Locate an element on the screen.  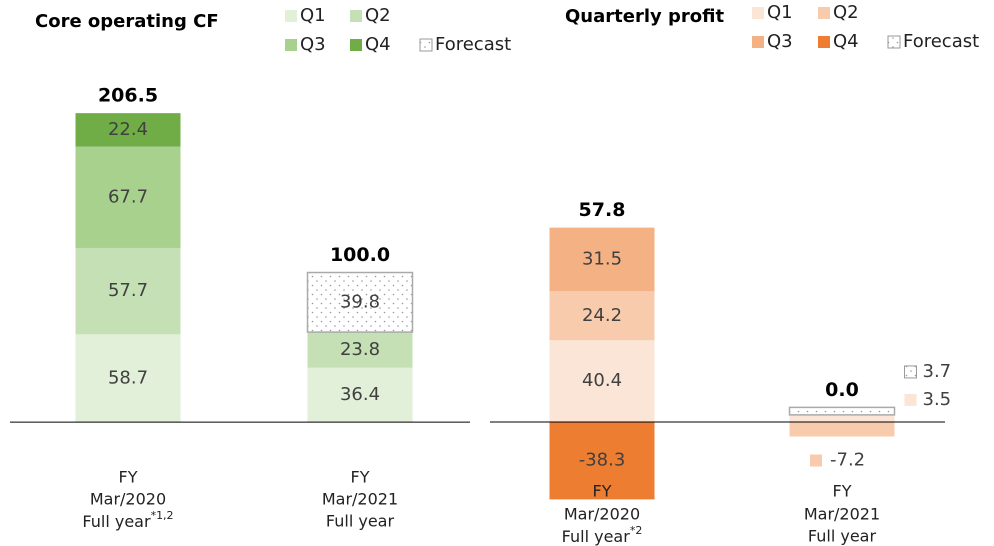
footnote-mark: *1,2 is located at coordinates (162, 515).